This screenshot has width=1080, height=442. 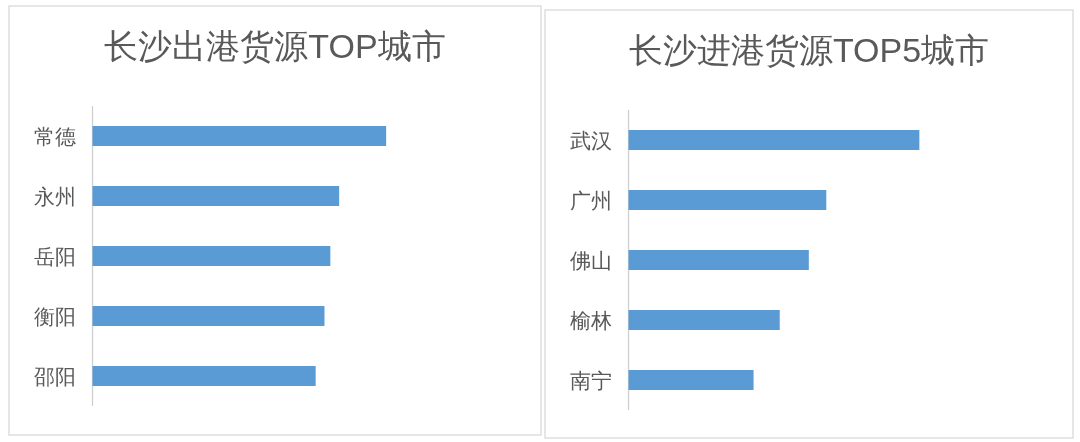 I want to click on y-tick-label: 岳阳, so click(x=54, y=256).